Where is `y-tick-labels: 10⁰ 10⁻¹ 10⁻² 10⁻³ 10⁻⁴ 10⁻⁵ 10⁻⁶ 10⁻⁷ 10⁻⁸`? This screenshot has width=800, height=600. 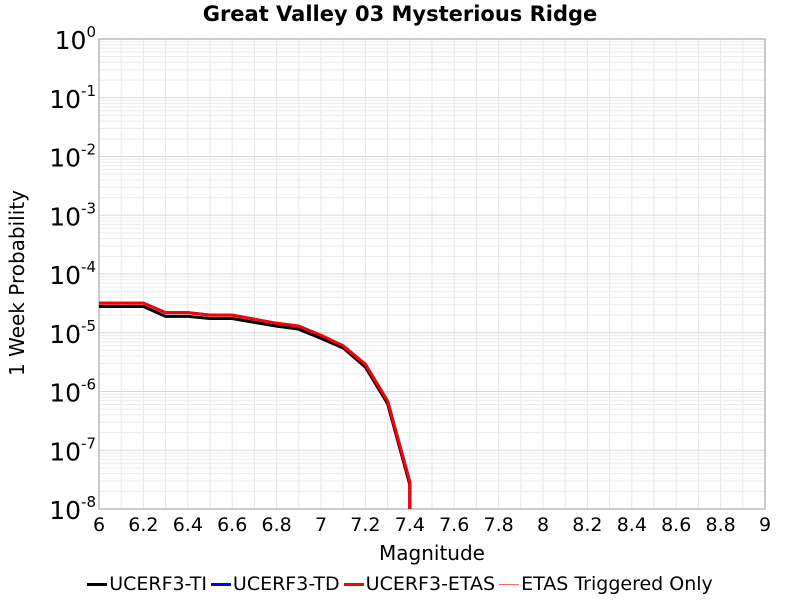 y-tick-labels: 10⁰ 10⁻¹ 10⁻² 10⁻³ 10⁻⁴ 10⁻⁵ 10⁻⁶ 10⁻⁷ 10⁻⁸ is located at coordinates (72, 274).